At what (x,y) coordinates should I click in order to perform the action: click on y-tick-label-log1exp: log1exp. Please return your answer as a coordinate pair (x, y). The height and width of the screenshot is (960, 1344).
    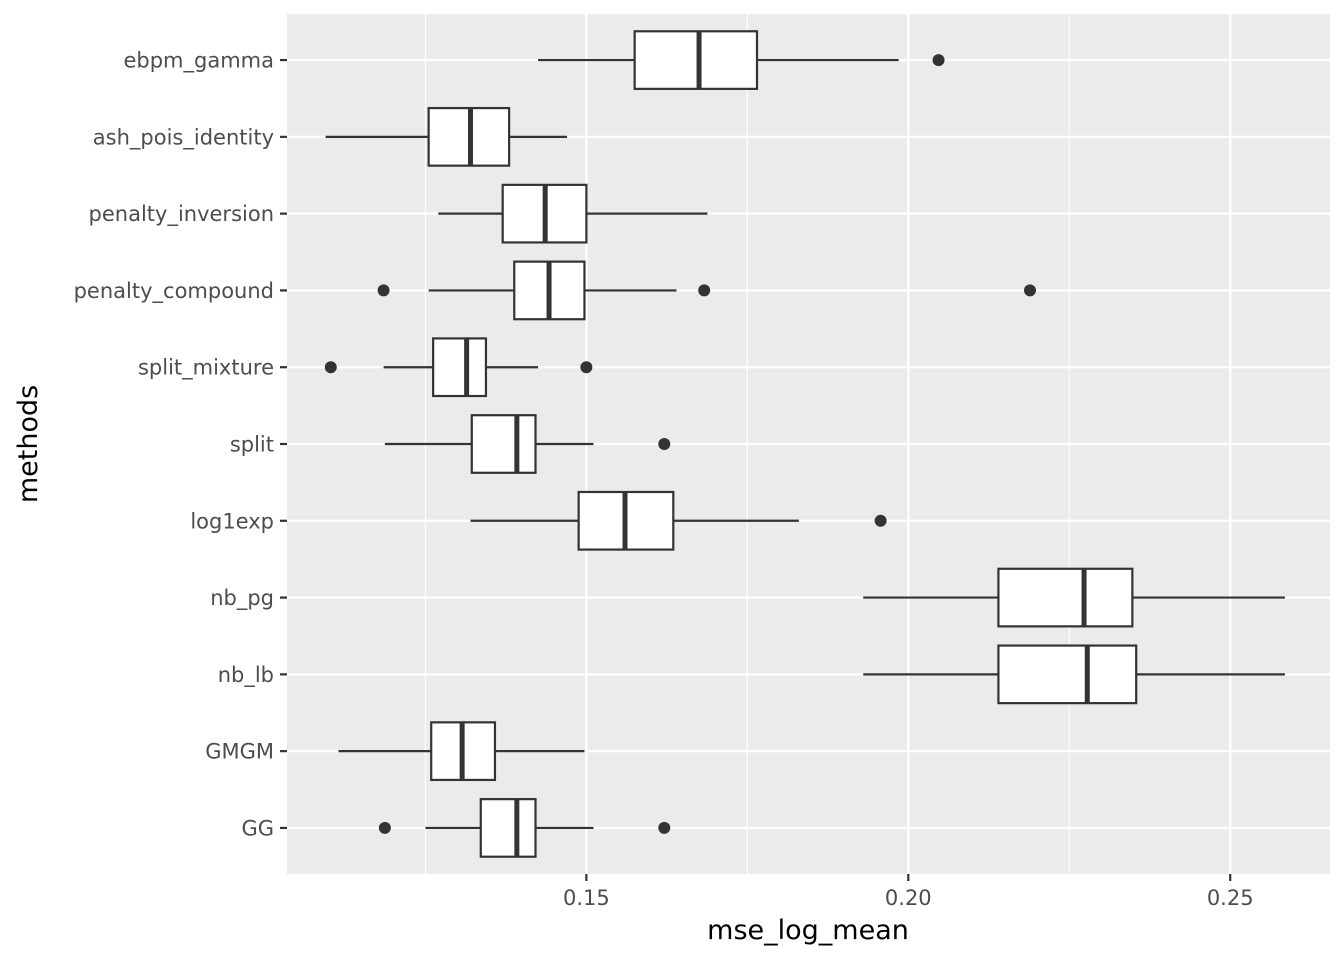
    Looking at the image, I should click on (232, 521).